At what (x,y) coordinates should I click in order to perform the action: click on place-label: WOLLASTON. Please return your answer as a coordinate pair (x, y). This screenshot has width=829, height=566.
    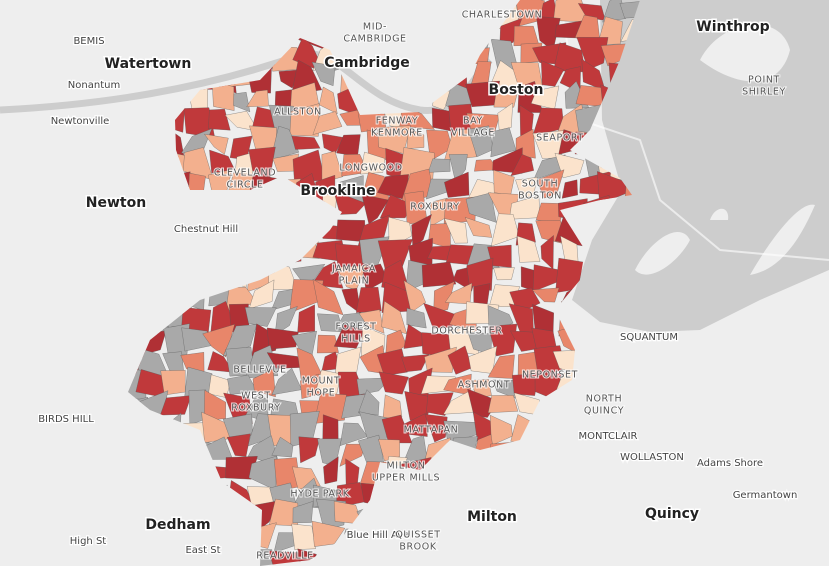
    Looking at the image, I should click on (652, 457).